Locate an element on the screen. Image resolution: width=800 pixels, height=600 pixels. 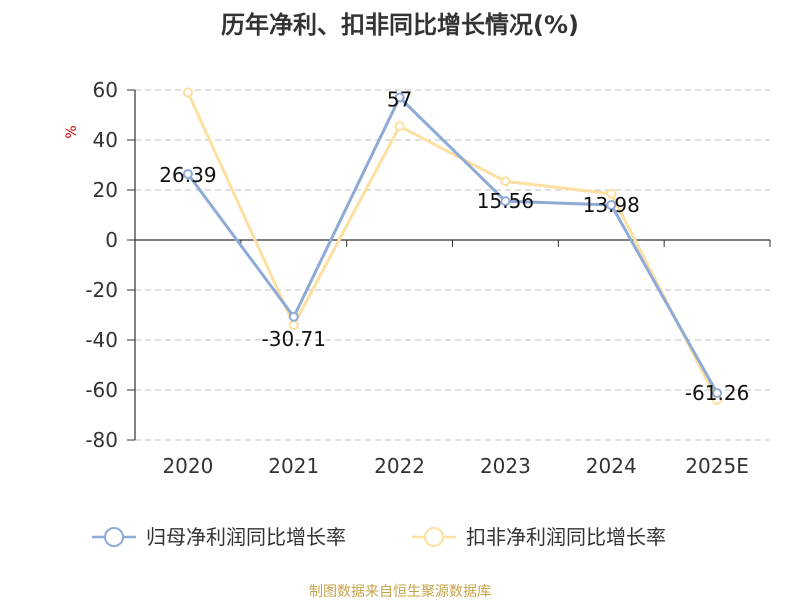
y-tick-label: -60 is located at coordinates (101, 390).